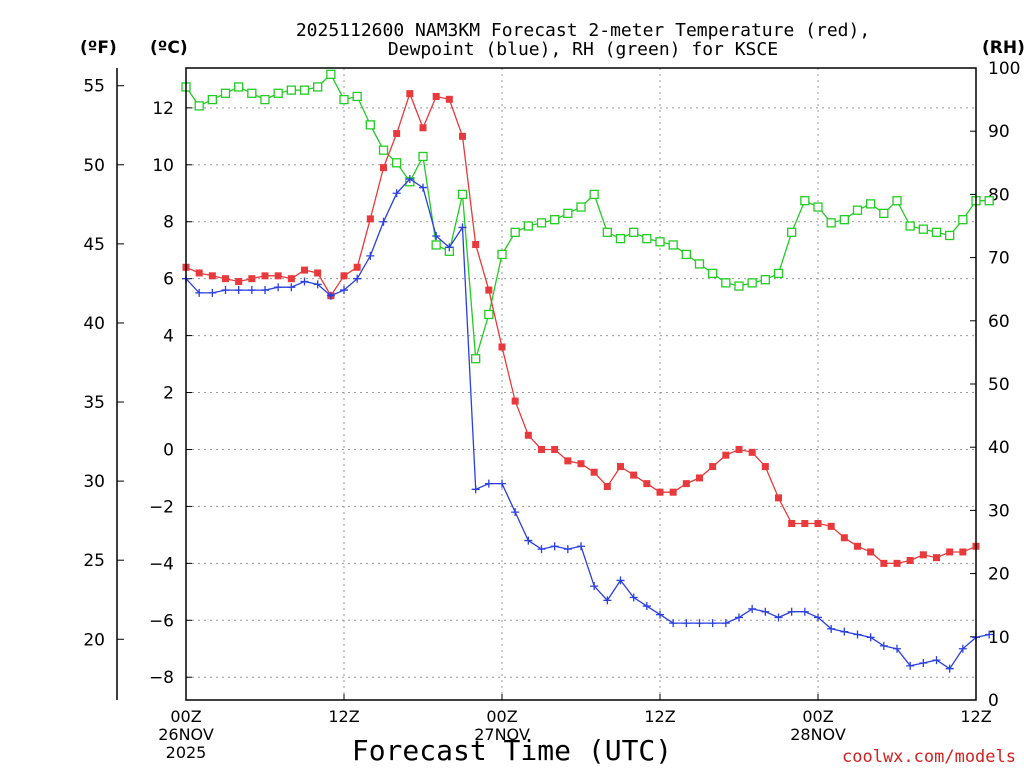 This screenshot has width=1024, height=768. Describe the element at coordinates (94, 87) in the screenshot. I see `fahrenheit-tick-label: 55` at that location.